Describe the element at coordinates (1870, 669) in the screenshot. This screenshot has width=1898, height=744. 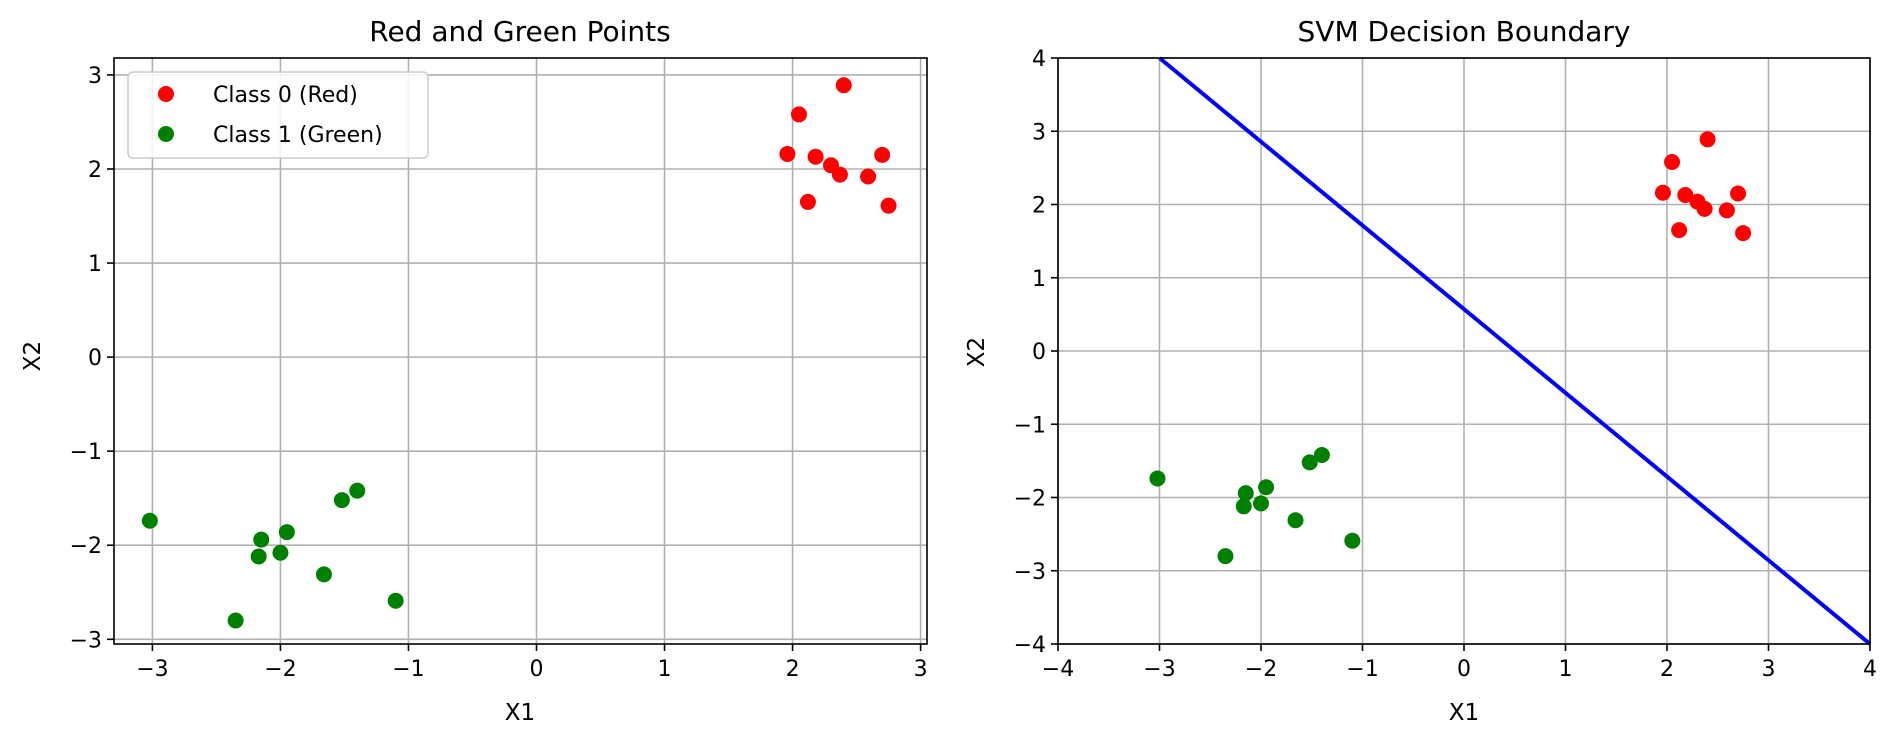
I see `x-tick-label: 4` at that location.